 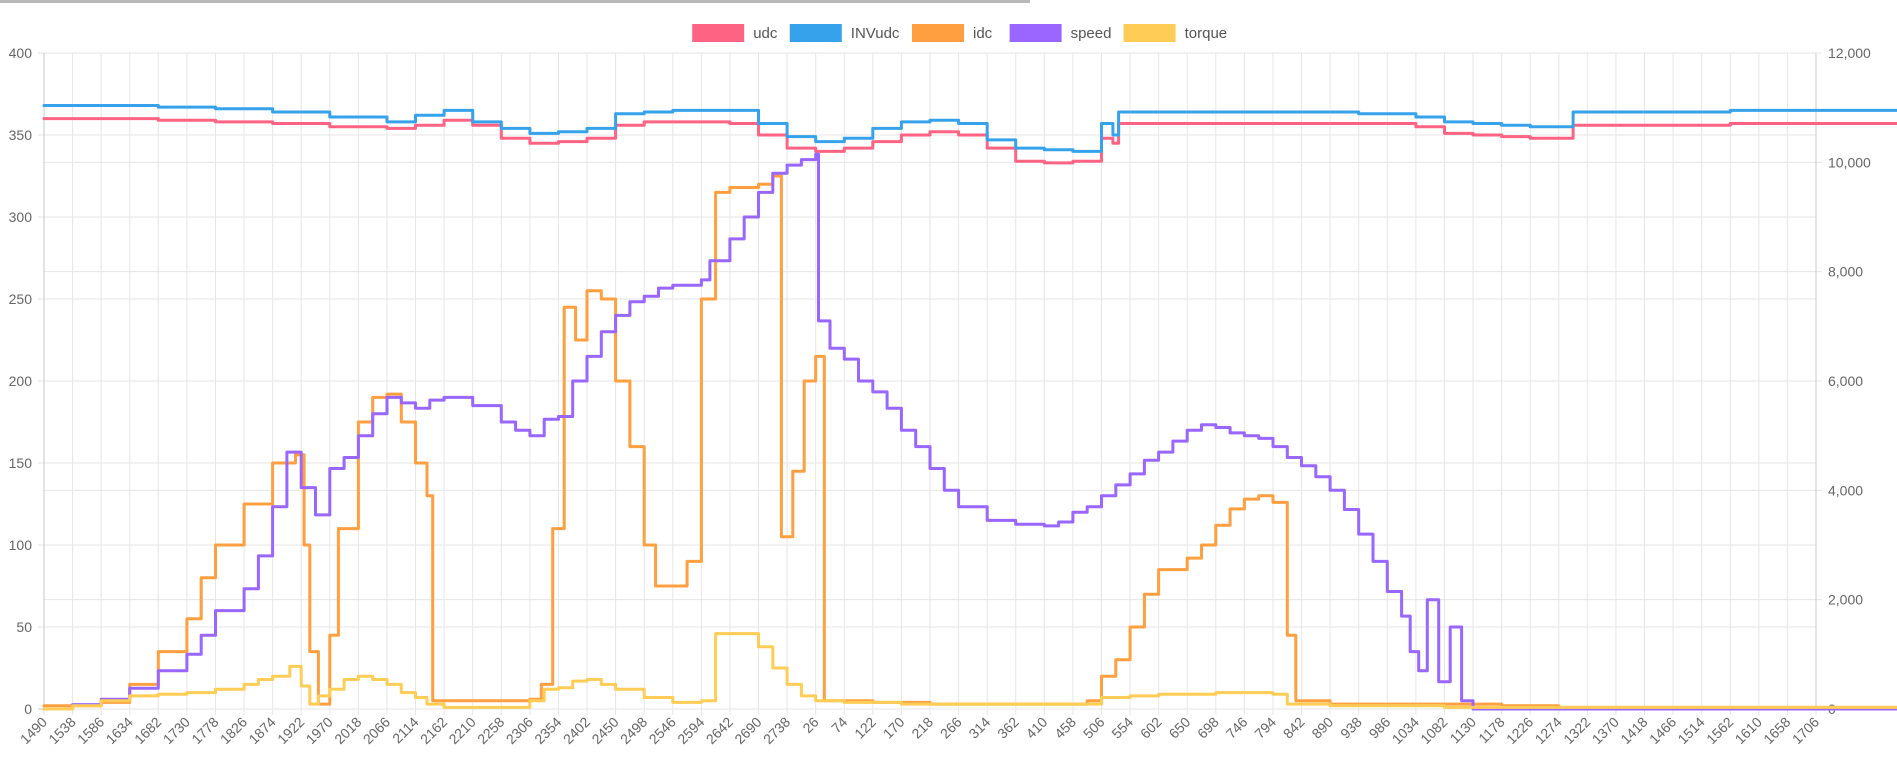 What do you see at coordinates (21, 135) in the screenshot?
I see `y-left-tick-label: 350` at bounding box center [21, 135].